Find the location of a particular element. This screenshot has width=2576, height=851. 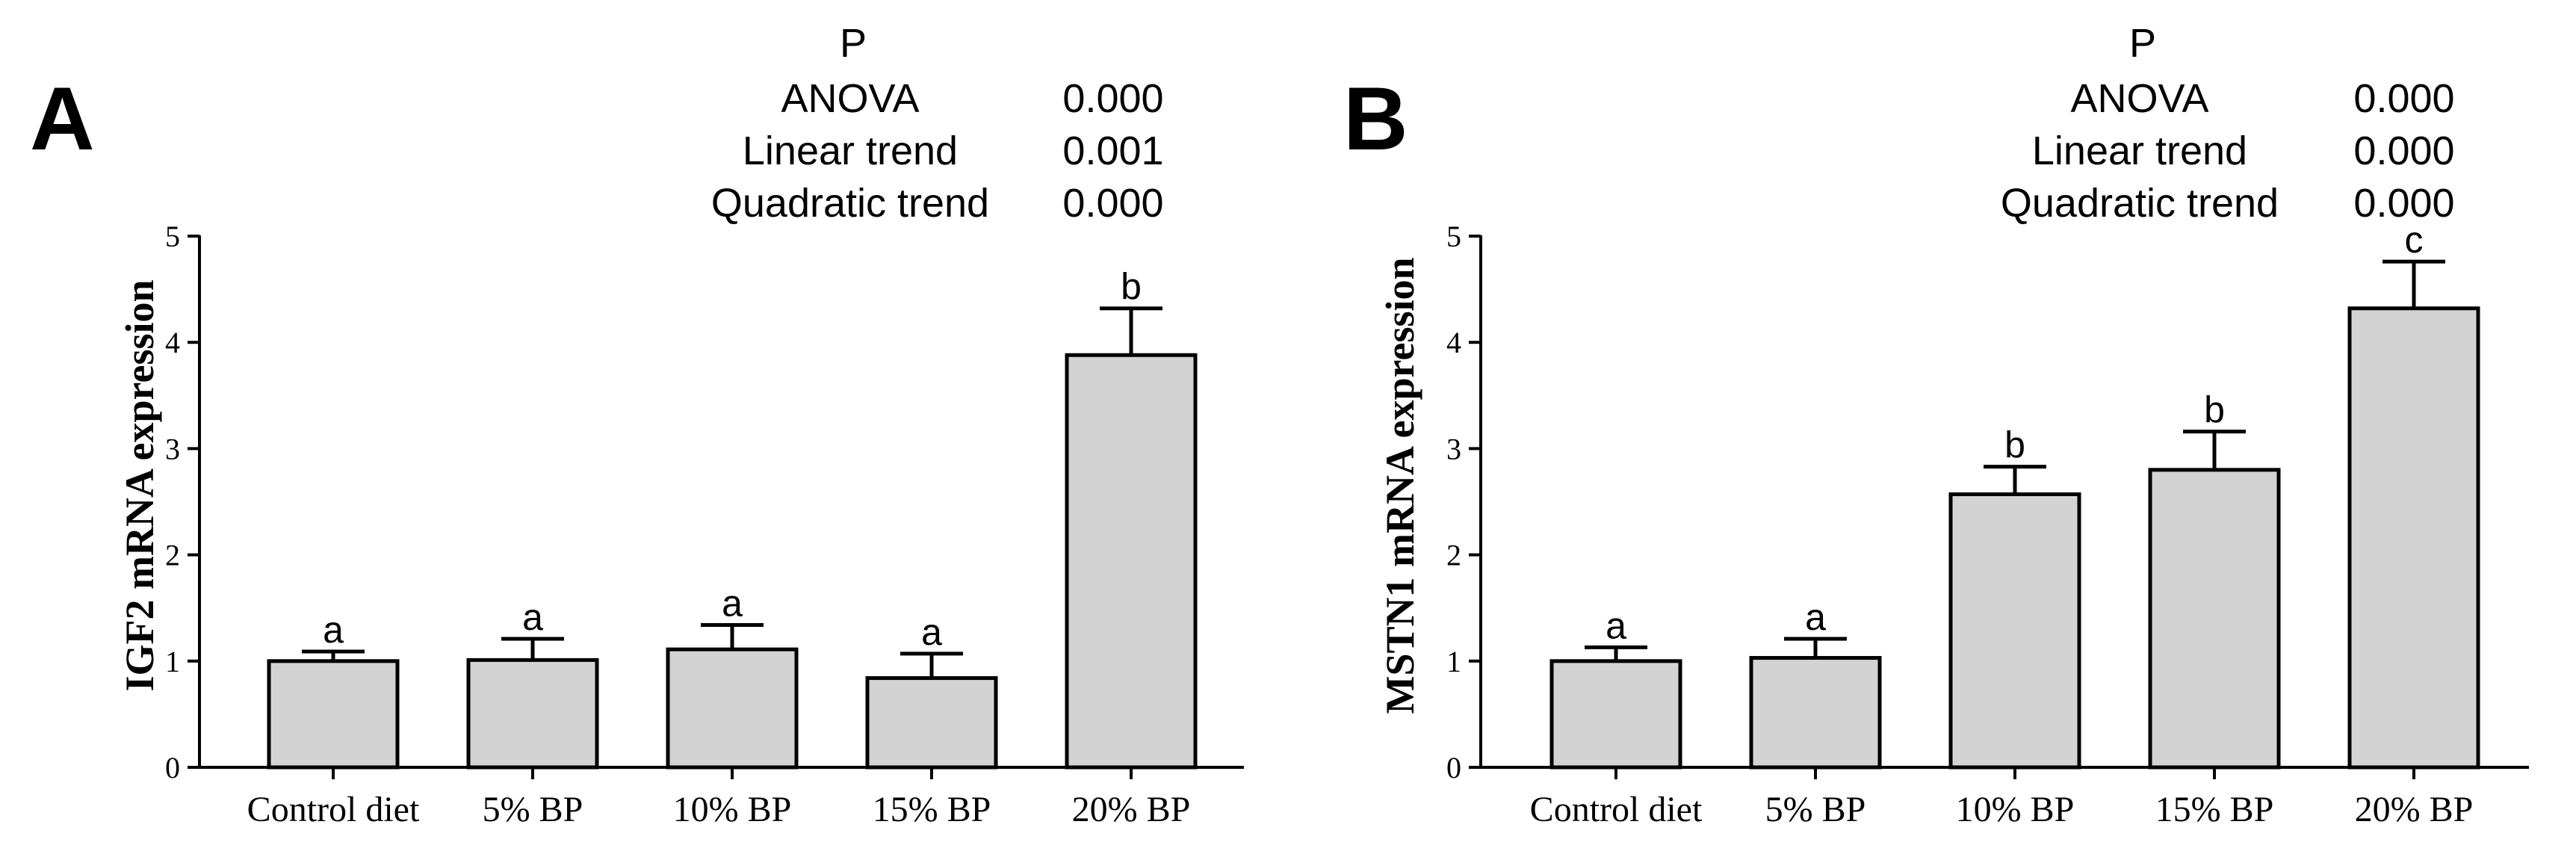

significance-letter: c is located at coordinates (2414, 240).